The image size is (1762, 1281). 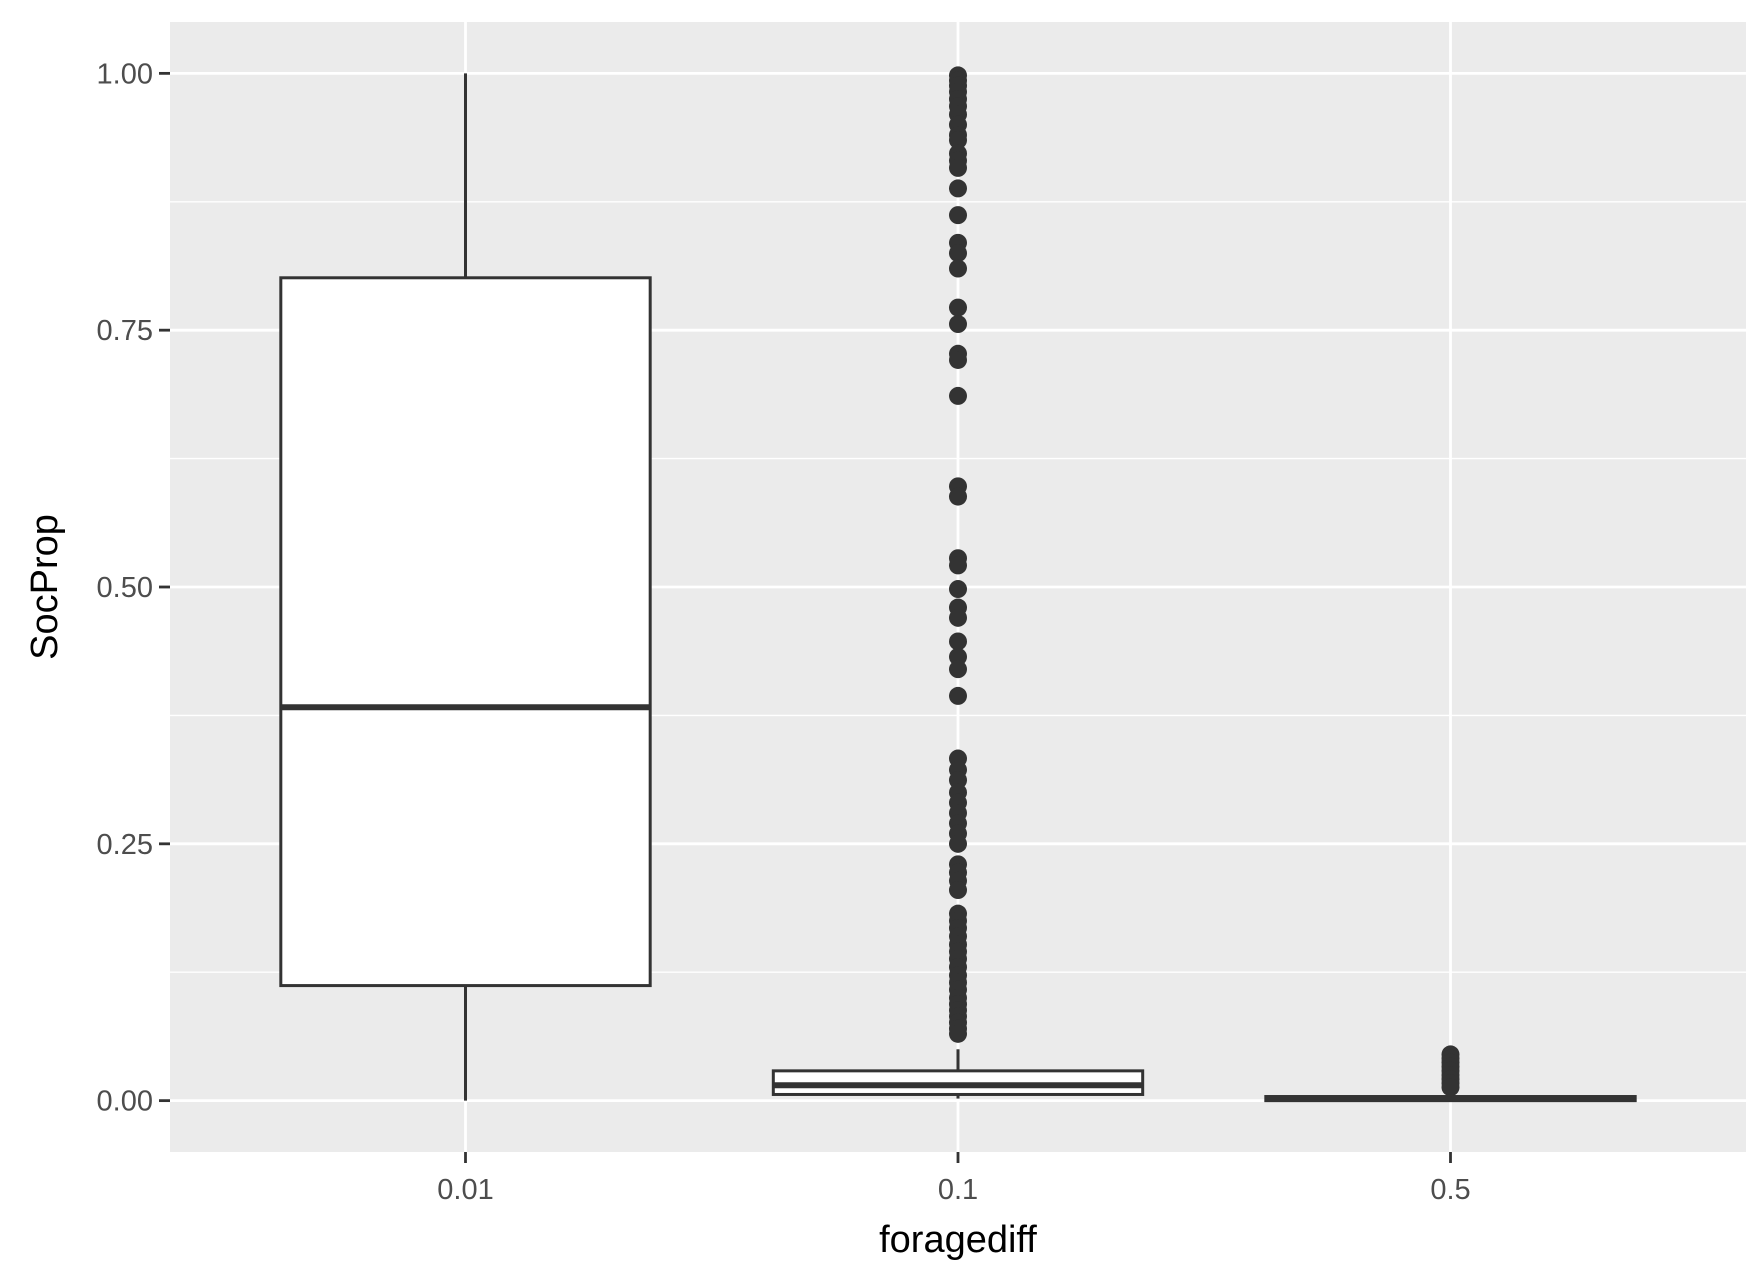 What do you see at coordinates (125, 845) in the screenshot?
I see `y-tick-label: 0.25` at bounding box center [125, 845].